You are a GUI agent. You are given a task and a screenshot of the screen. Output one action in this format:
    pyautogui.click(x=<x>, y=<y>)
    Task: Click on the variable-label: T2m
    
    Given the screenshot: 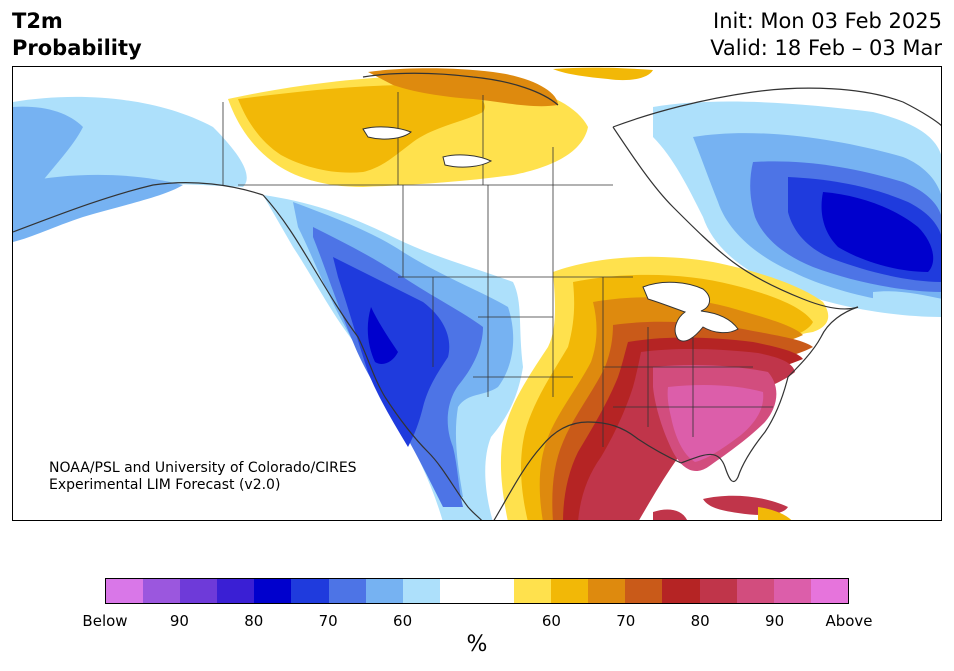 What is the action you would take?
    pyautogui.click(x=37, y=21)
    